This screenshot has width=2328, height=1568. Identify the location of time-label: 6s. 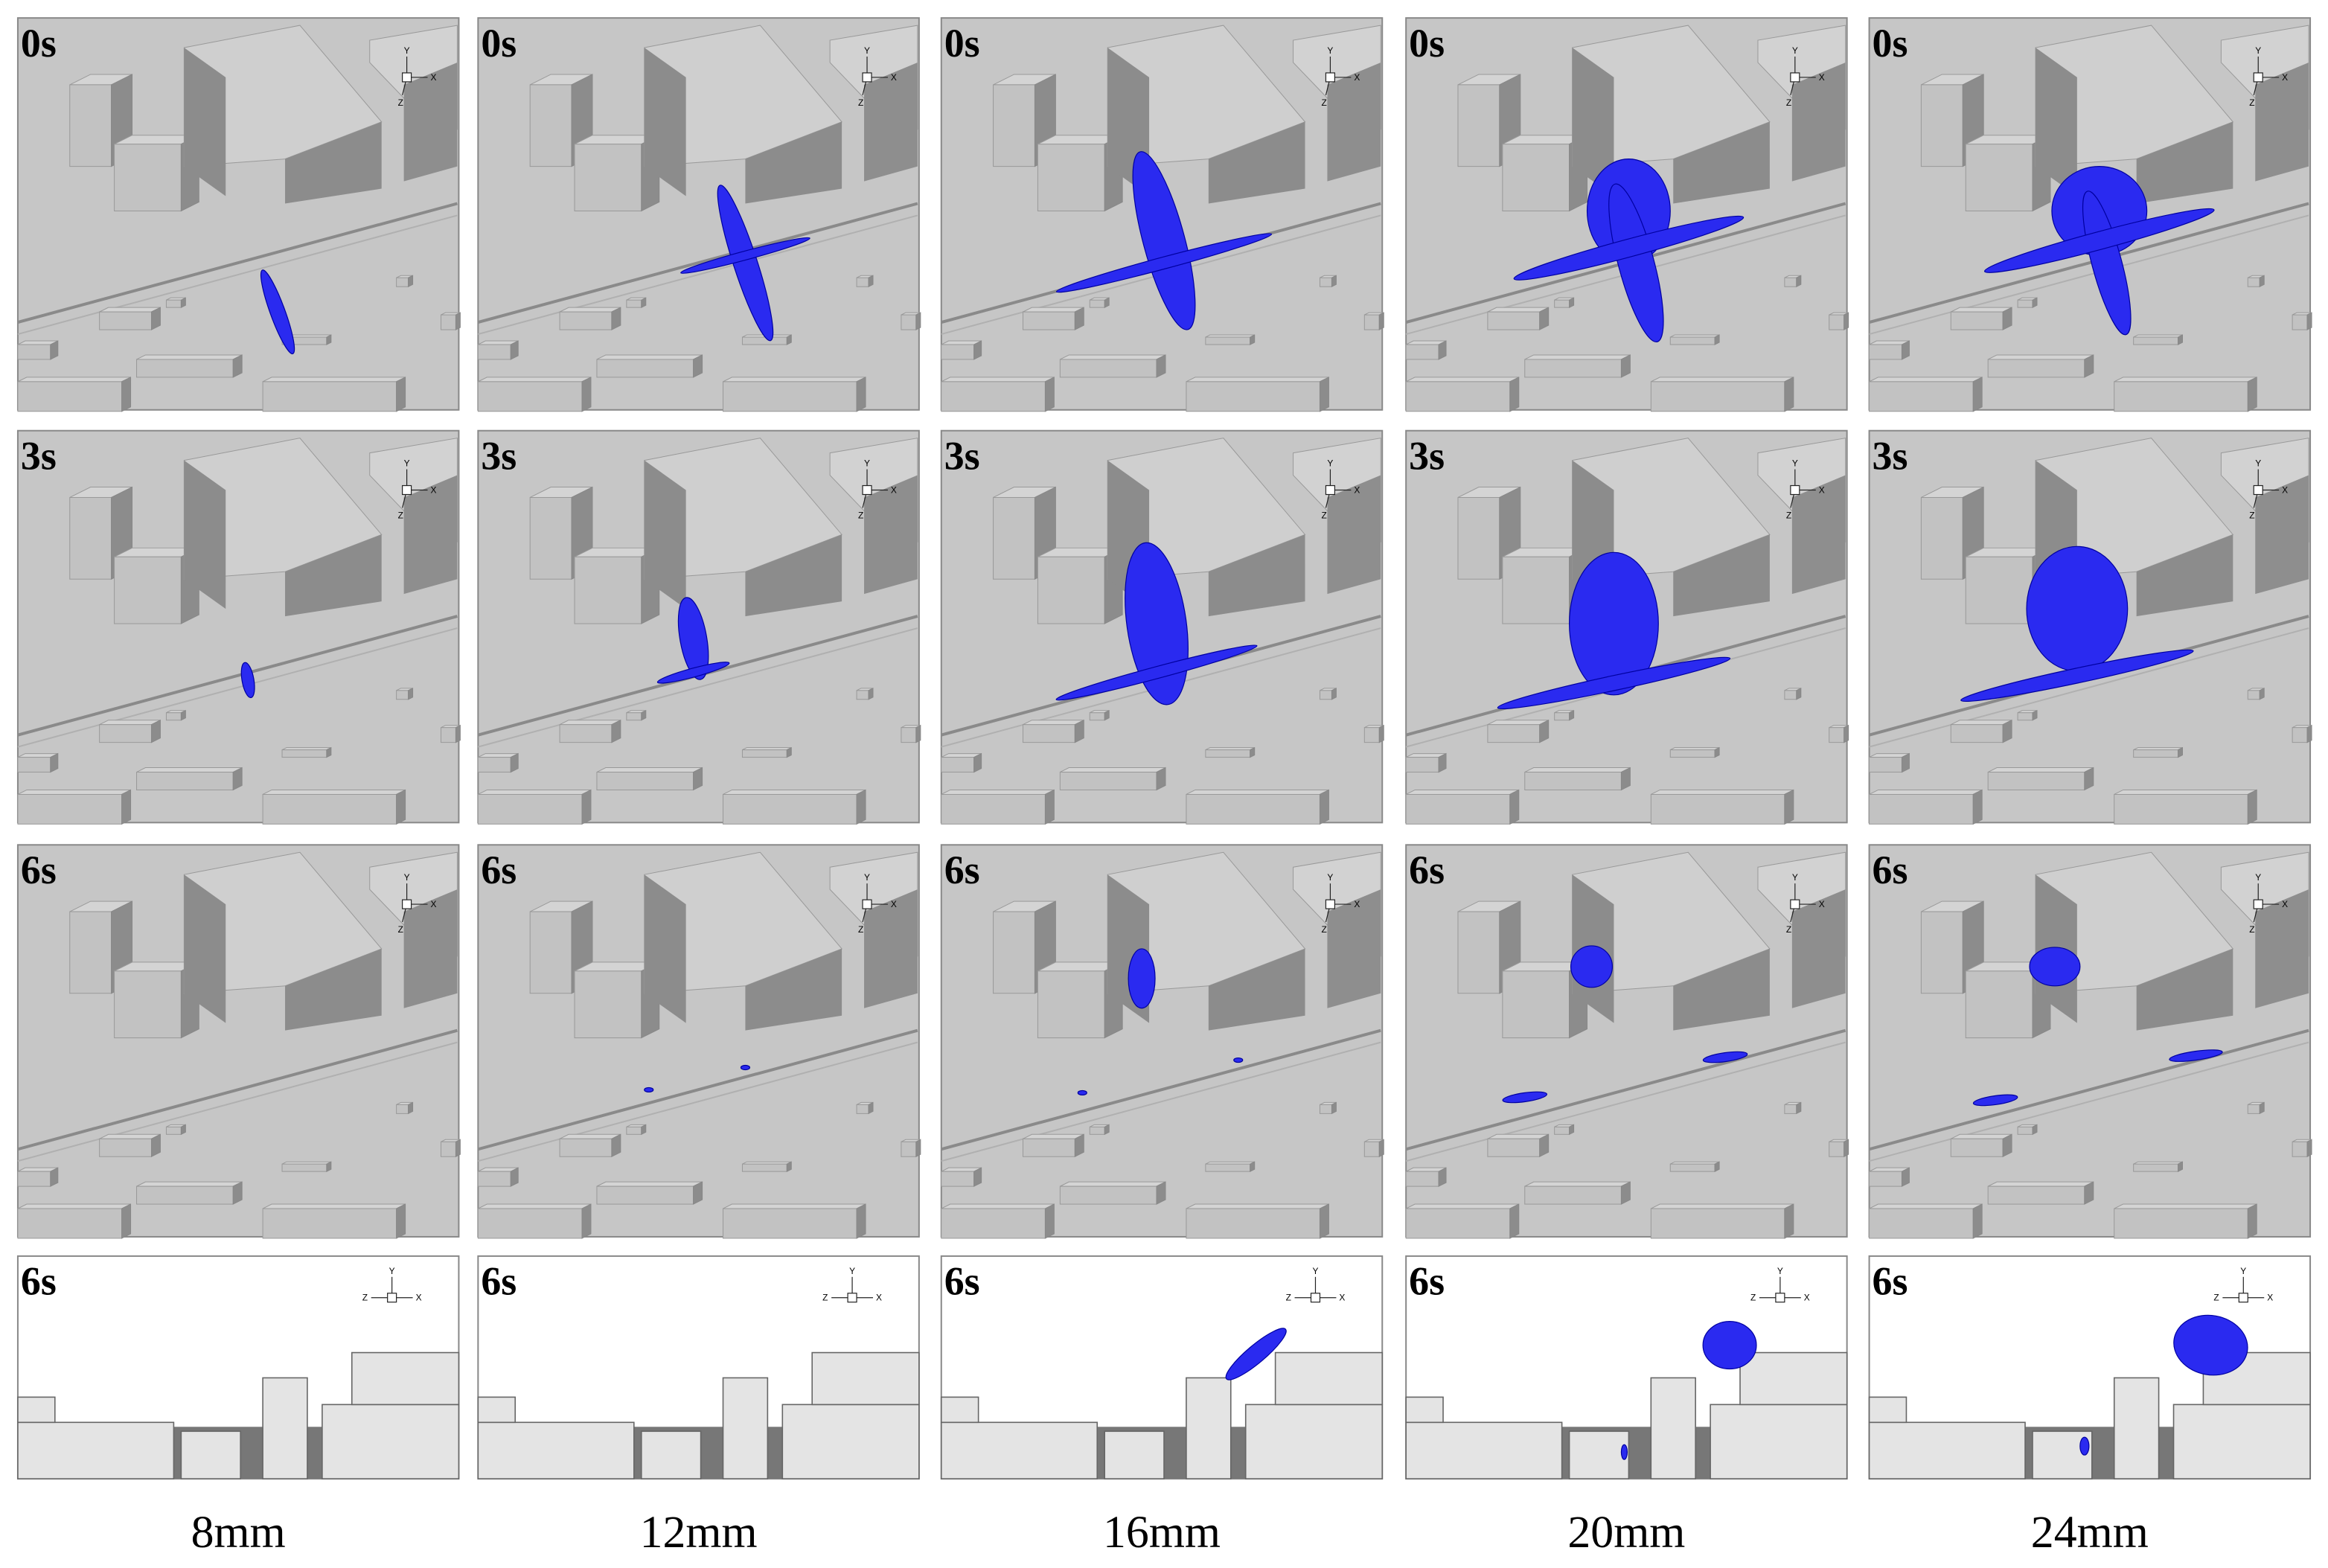
(499, 870).